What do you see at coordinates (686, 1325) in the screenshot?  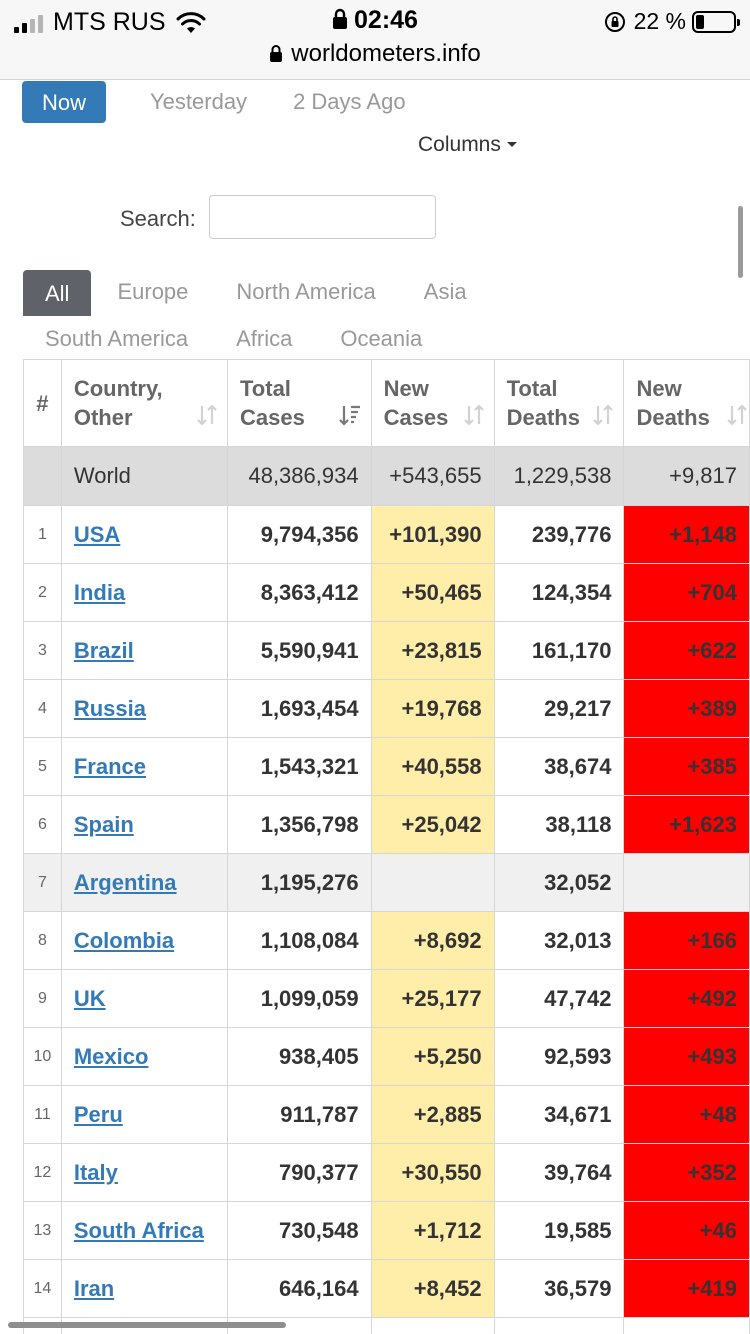 I see `row-new-deaths` at bounding box center [686, 1325].